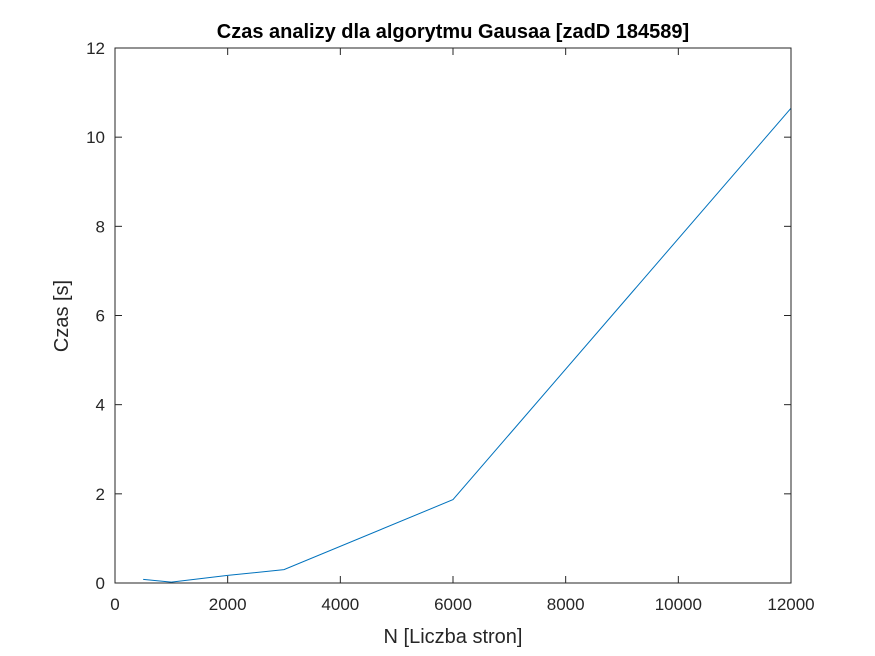 This screenshot has height=656, width=875. Describe the element at coordinates (566, 604) in the screenshot. I see `x-tick-label: 8000` at that location.